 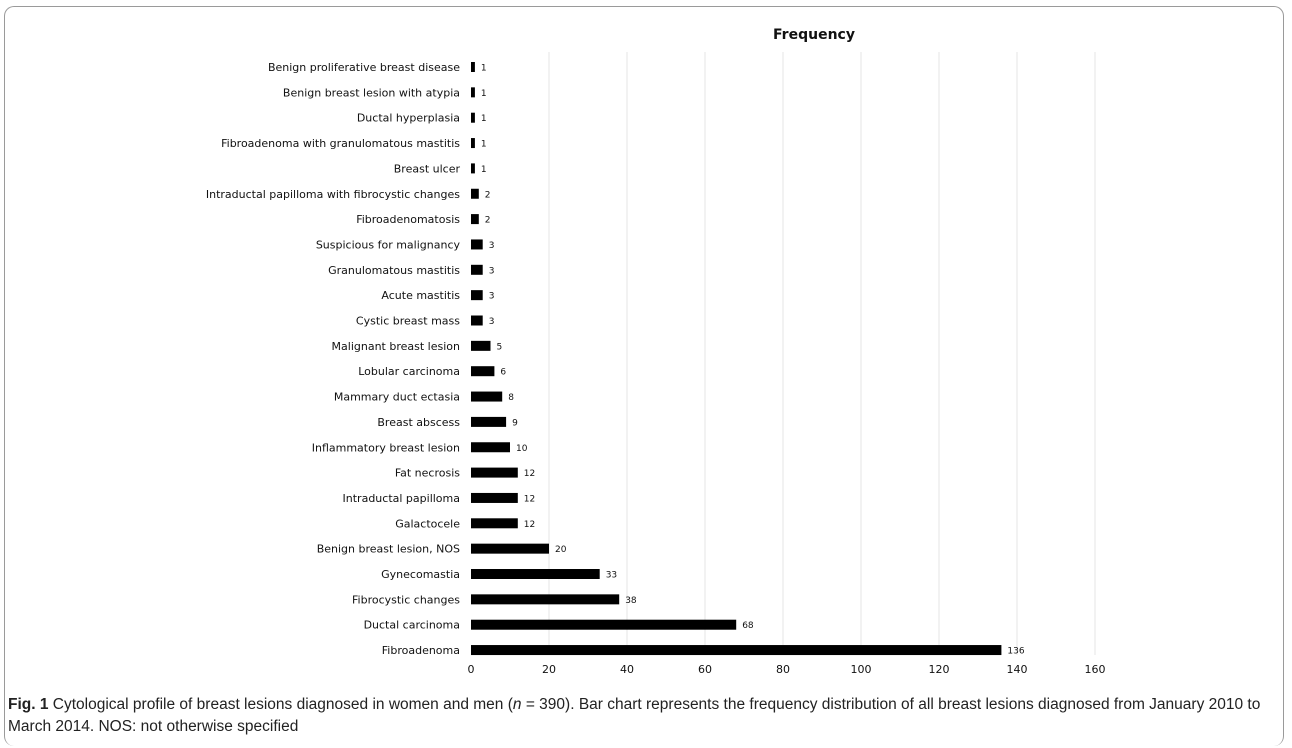 What do you see at coordinates (420, 574) in the screenshot?
I see `category-label: Gynecomastia` at bounding box center [420, 574].